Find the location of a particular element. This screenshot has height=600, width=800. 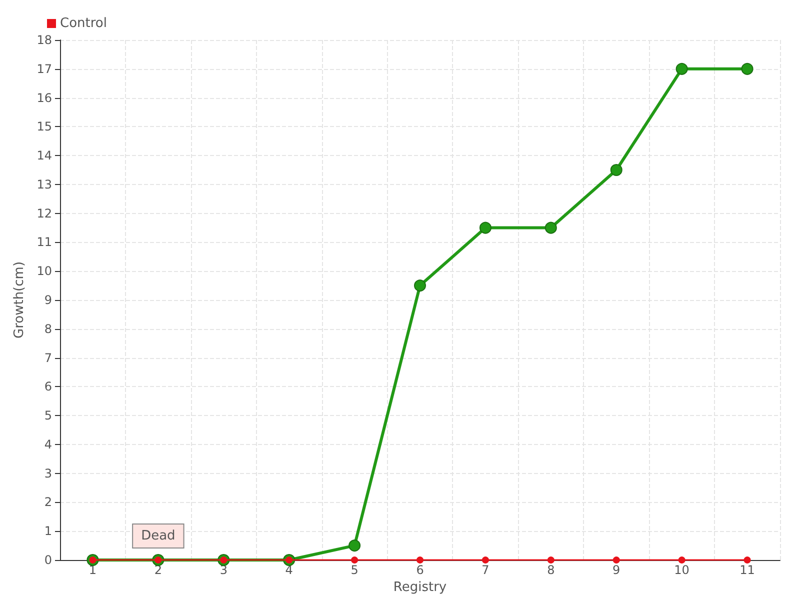

legend-label: Control is located at coordinates (83, 23).